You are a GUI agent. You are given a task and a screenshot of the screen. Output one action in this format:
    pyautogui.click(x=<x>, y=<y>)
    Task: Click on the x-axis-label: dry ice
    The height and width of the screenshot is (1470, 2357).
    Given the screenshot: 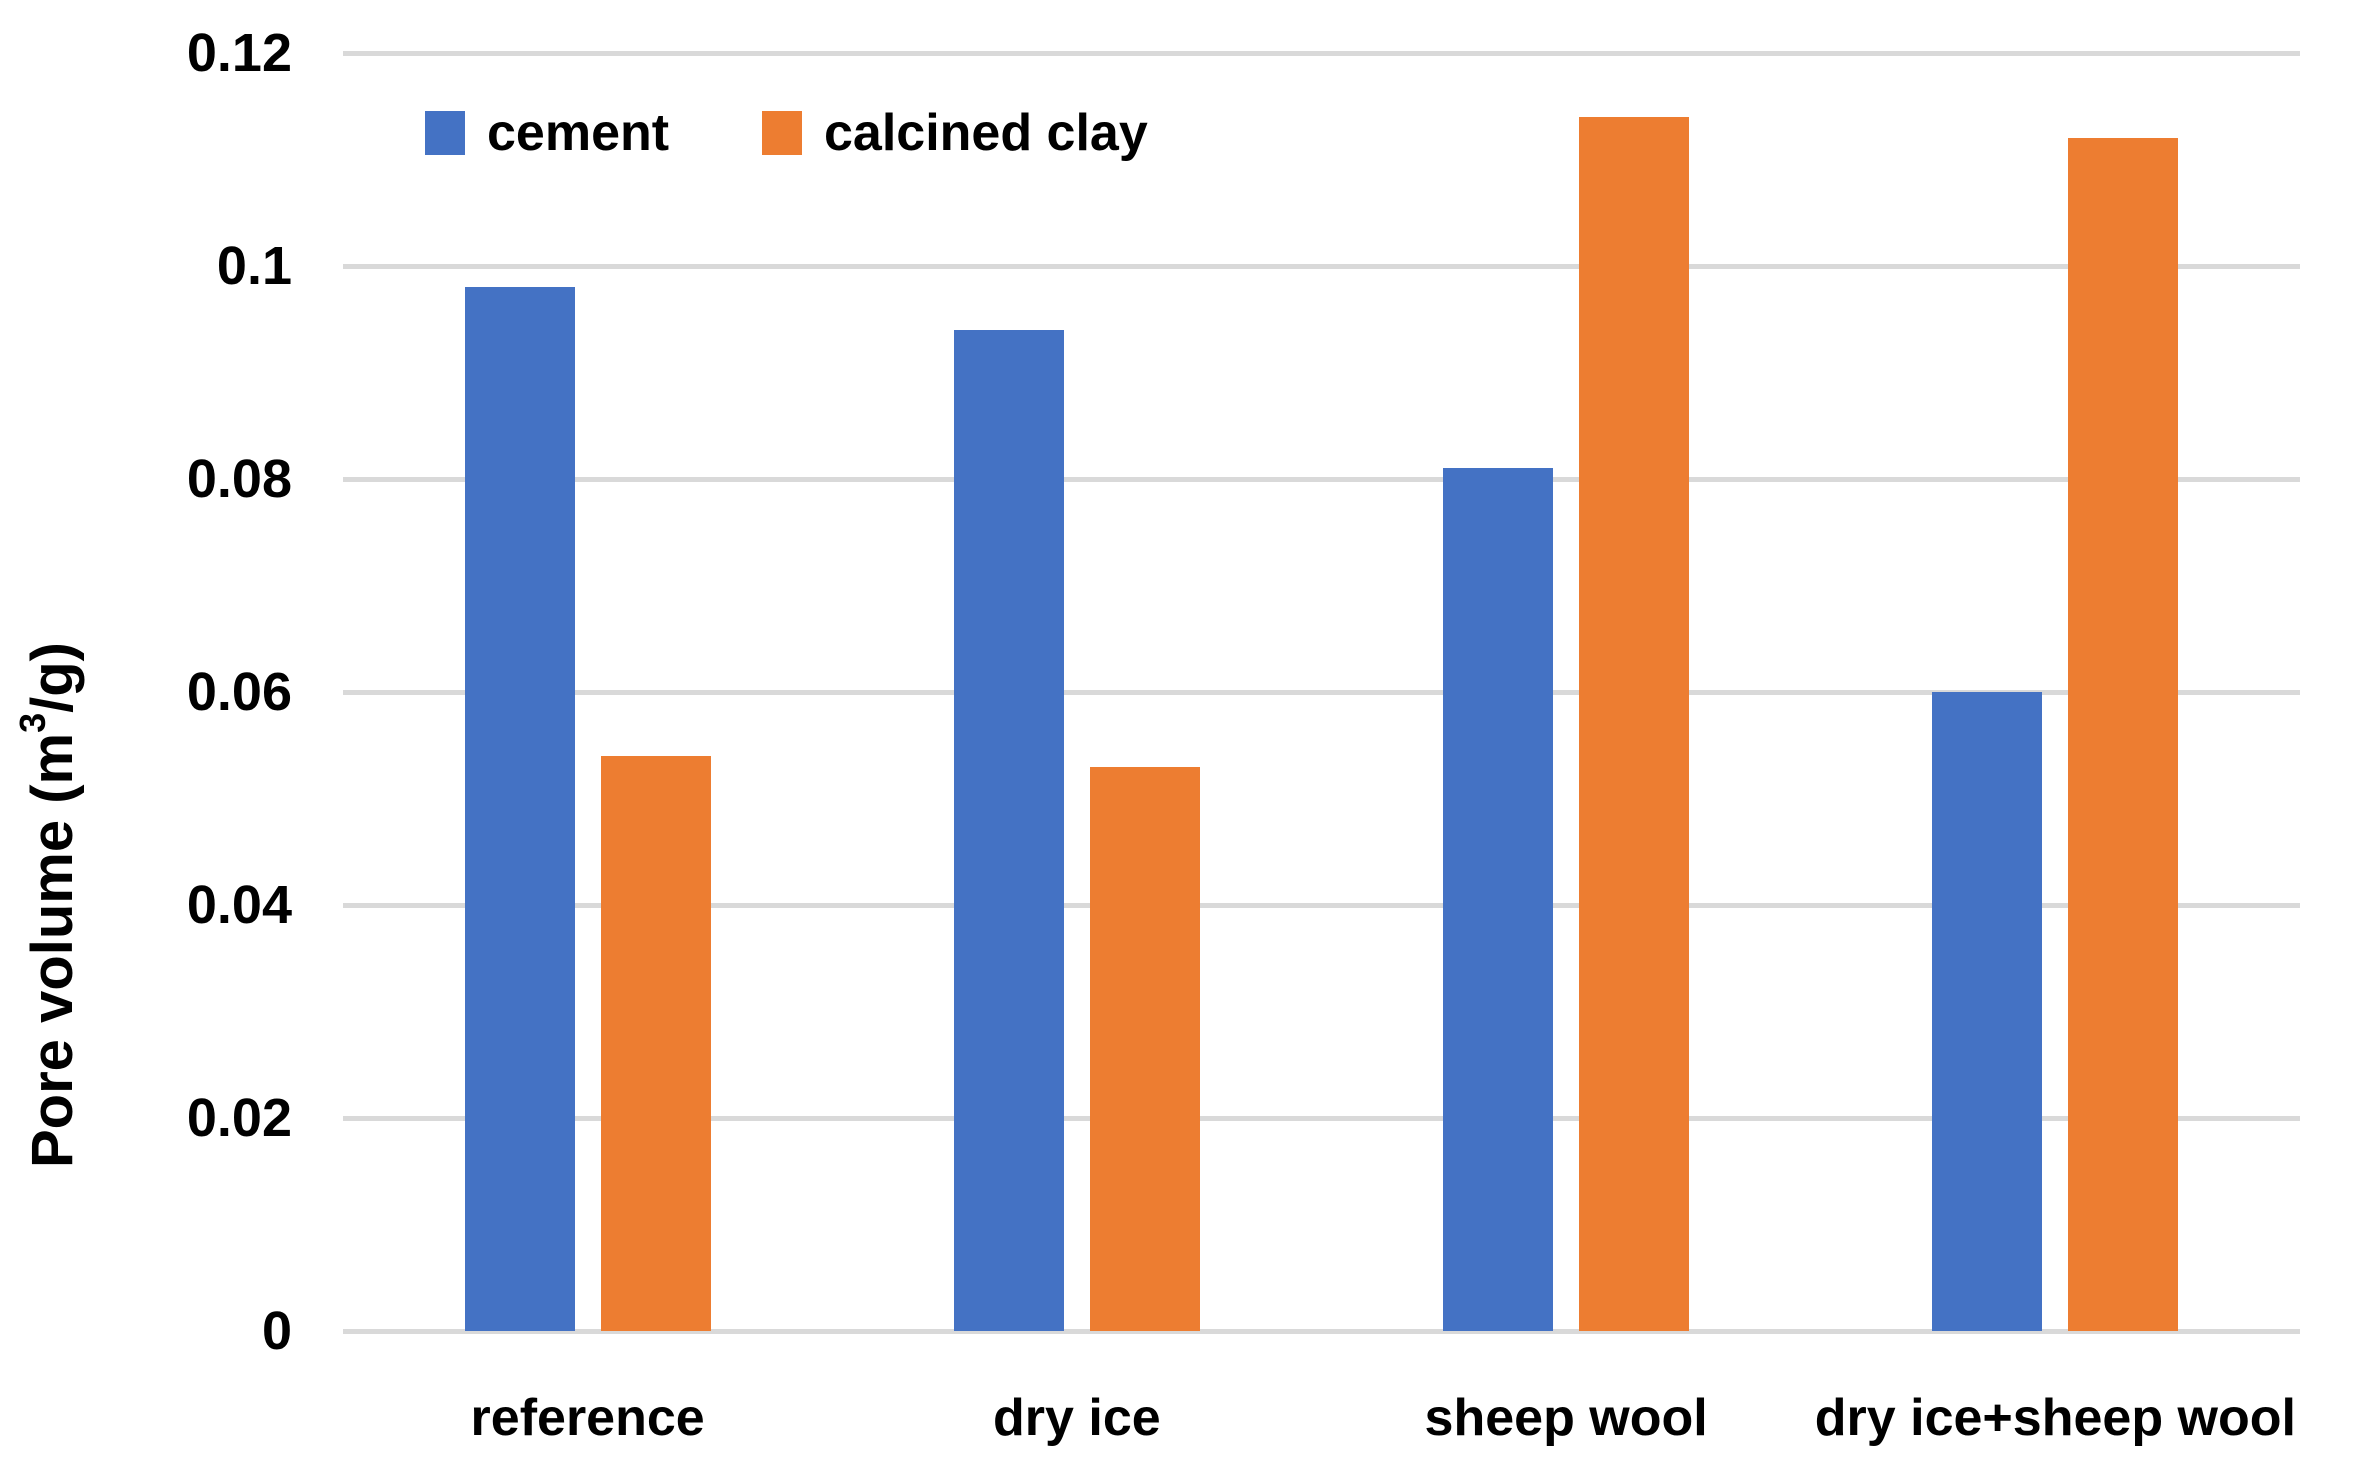 What is the action you would take?
    pyautogui.click(x=1077, y=1418)
    